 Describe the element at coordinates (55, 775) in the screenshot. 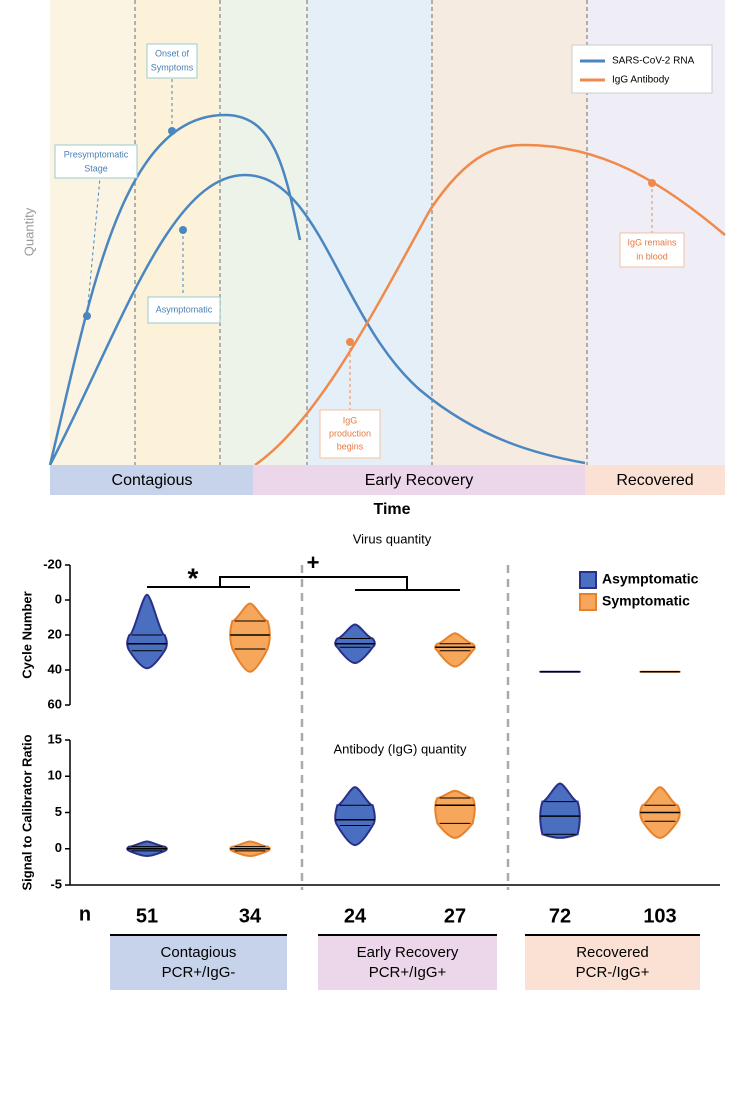

I see `y-tick-label: 10` at that location.